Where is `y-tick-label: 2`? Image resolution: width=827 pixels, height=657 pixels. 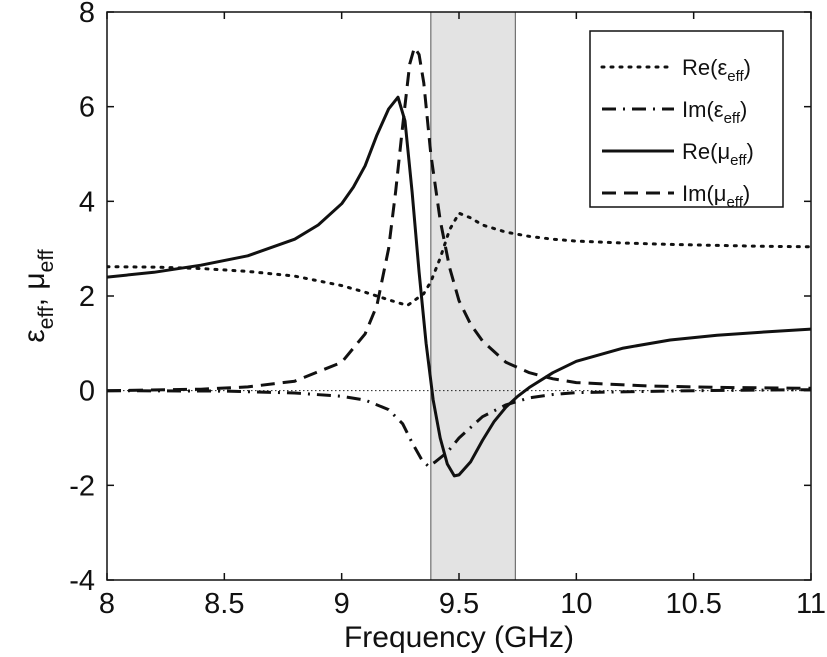
y-tick-label: 2 is located at coordinates (87, 297).